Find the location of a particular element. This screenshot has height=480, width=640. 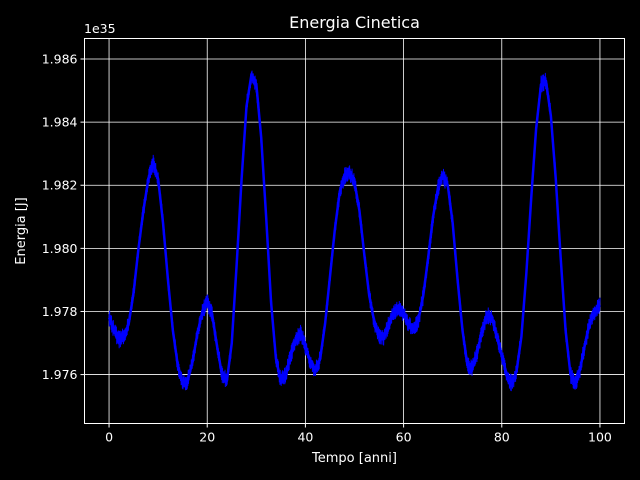

x-axis: 0 20 40 60 80 100 is located at coordinates (358, 434).